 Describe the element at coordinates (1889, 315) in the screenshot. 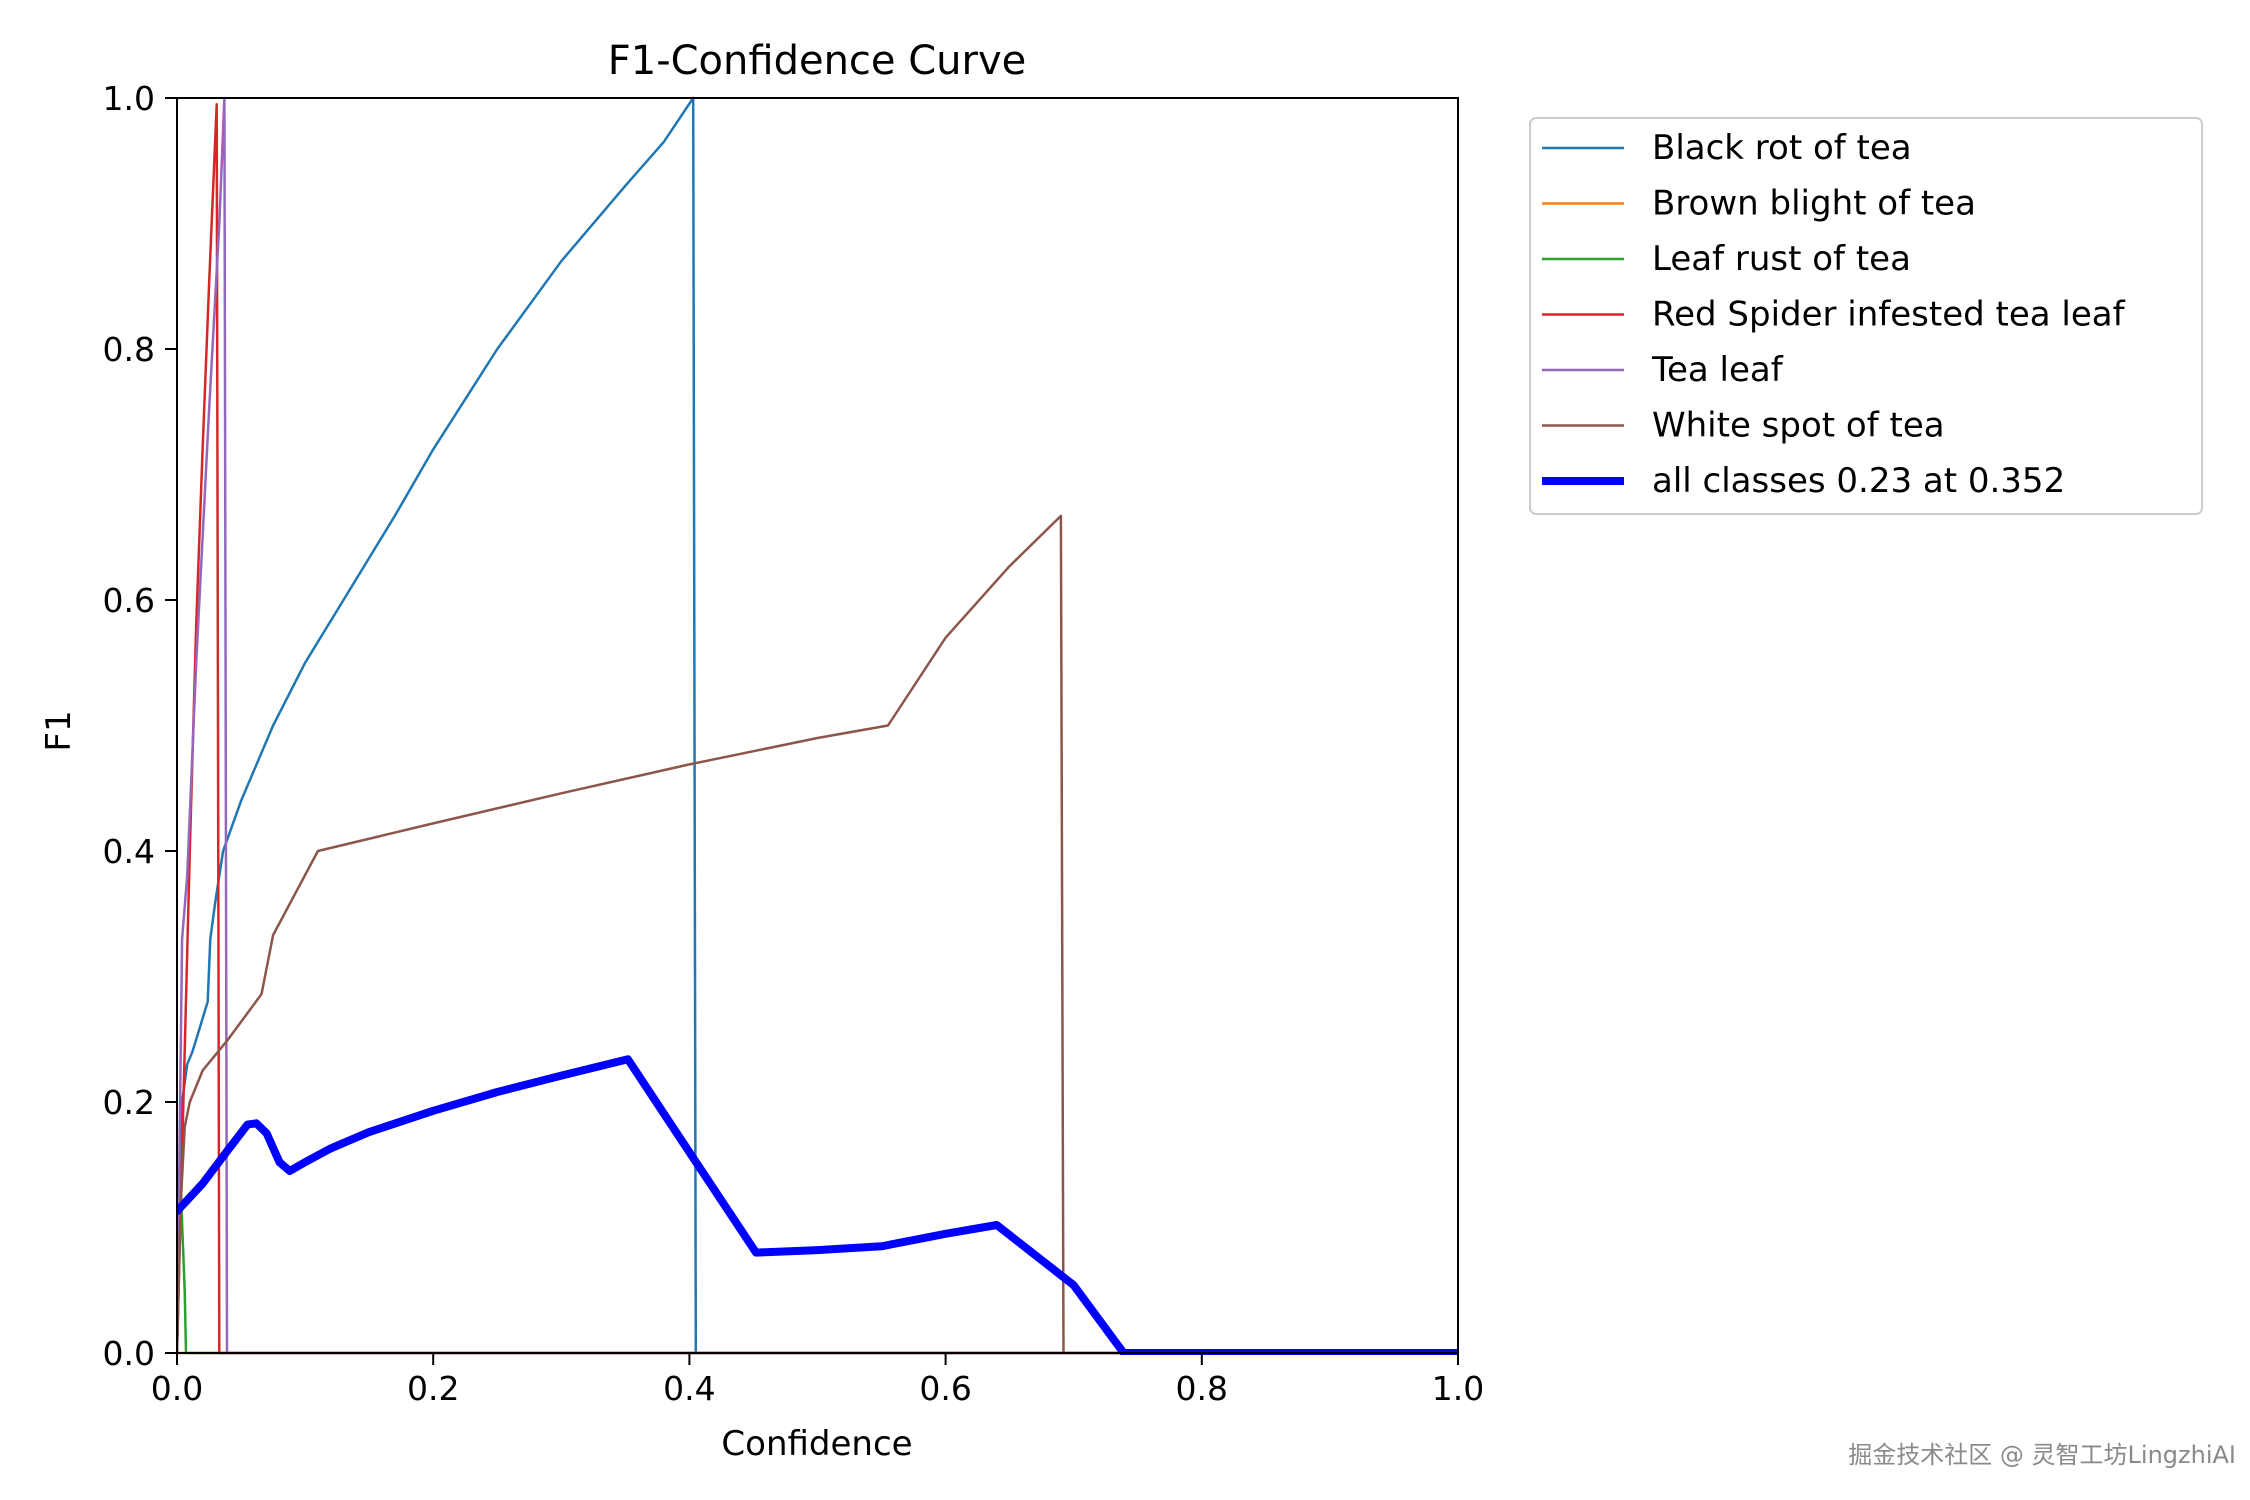

I see `legend-label: Red Spider infested tea leaf` at that location.